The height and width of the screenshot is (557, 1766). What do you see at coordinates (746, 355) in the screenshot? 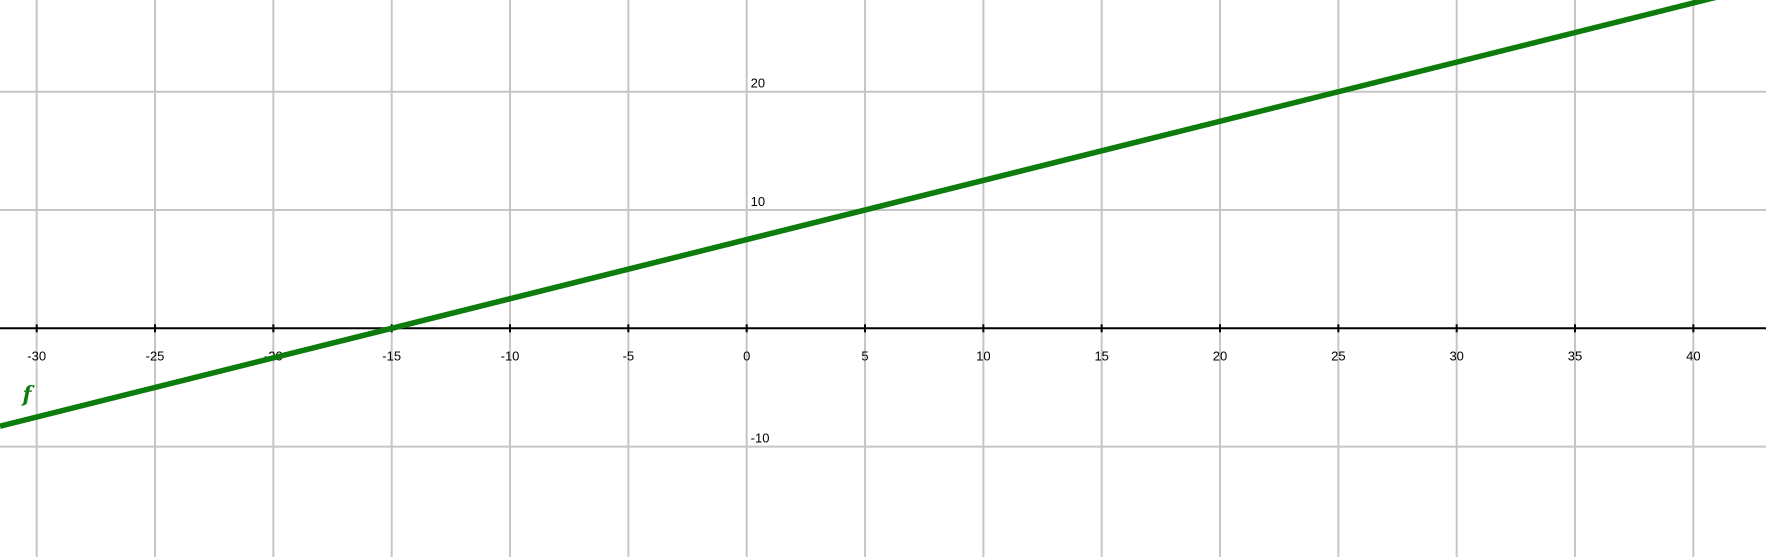
I see `x-tick-label: 0` at bounding box center [746, 355].